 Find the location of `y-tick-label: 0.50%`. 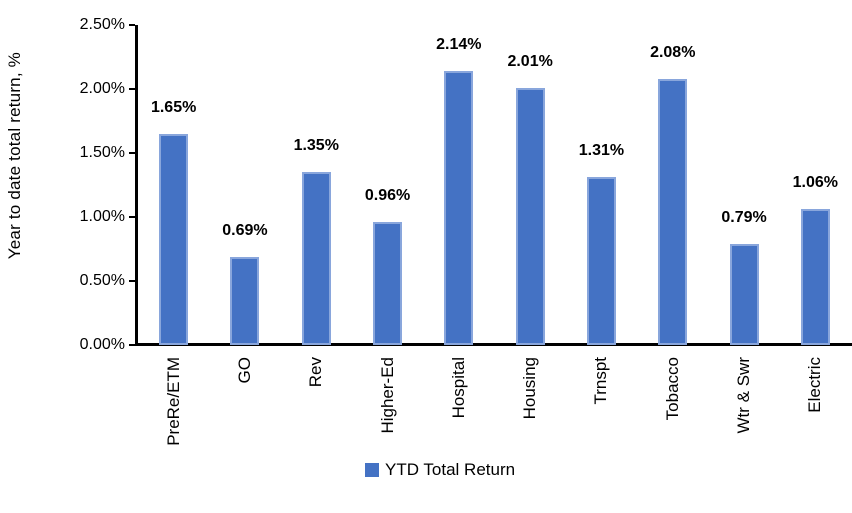

y-tick-label: 0.50% is located at coordinates (102, 280).